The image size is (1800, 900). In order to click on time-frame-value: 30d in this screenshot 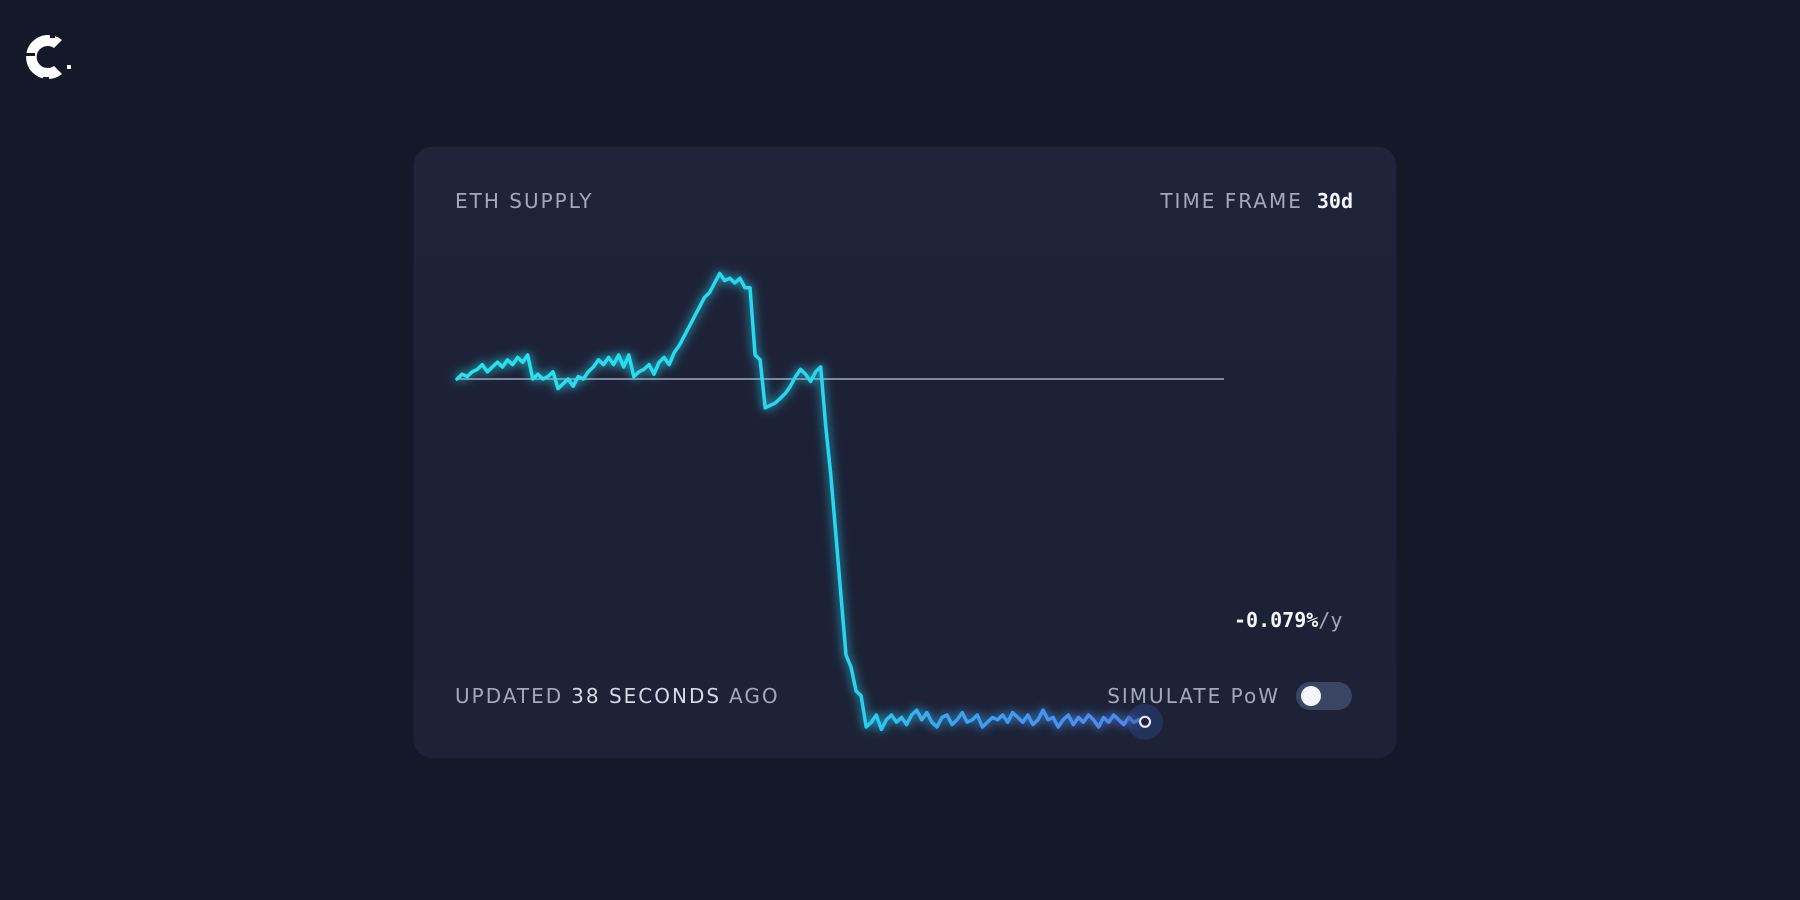, I will do `click(1334, 201)`.